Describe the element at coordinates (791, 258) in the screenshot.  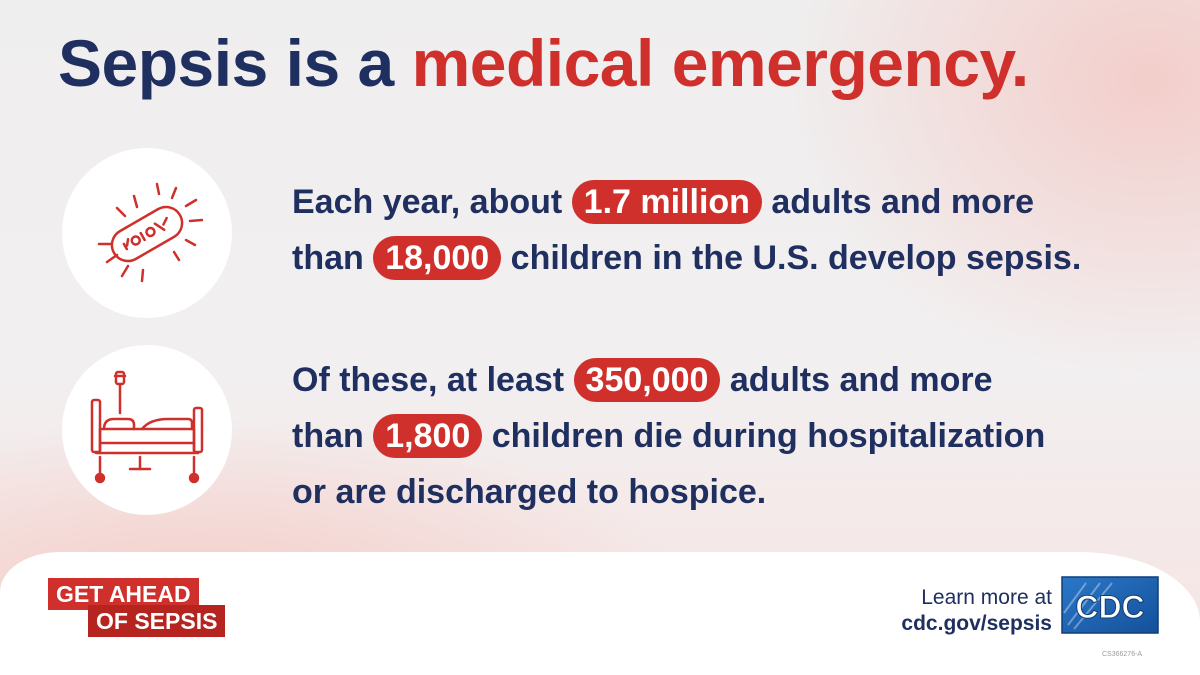
I see `stat-text: children in the U.S. develop sepsis.` at that location.